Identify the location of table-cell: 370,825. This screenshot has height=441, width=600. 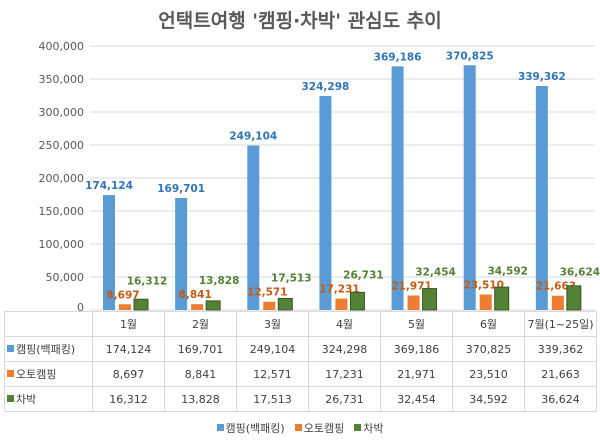
(488, 349).